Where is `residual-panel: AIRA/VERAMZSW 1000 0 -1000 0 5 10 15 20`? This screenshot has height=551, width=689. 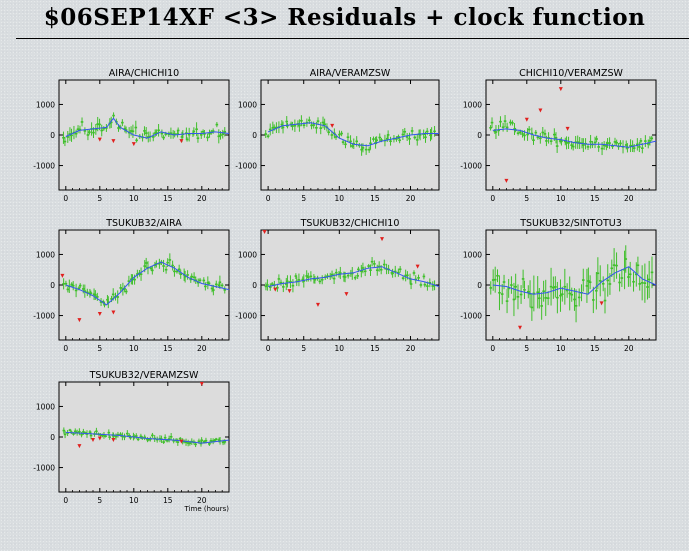
residual-panel: AIRA/VERAMZSW 1000 0 -1000 0 5 10 15 20 is located at coordinates (337, 135).